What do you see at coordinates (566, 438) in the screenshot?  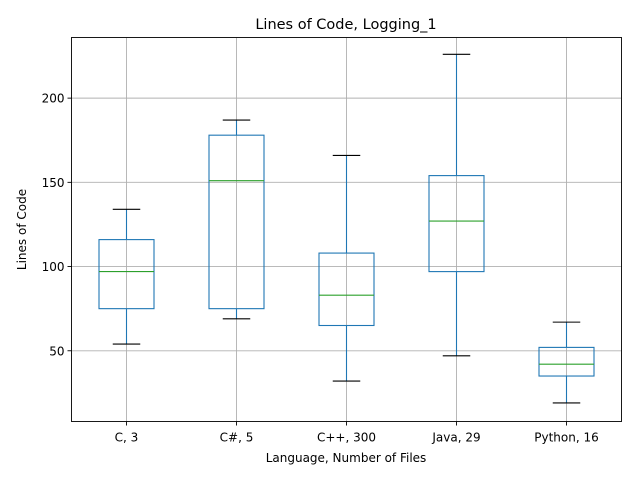 I see `x-tick-label: Python, 16` at bounding box center [566, 438].